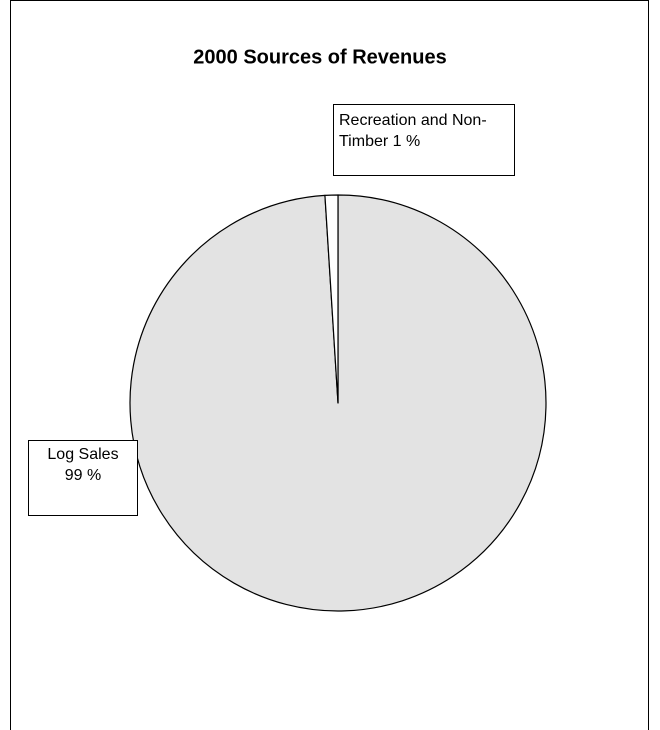 The height and width of the screenshot is (730, 660). What do you see at coordinates (83, 454) in the screenshot?
I see `slice-category: Log Sales` at bounding box center [83, 454].